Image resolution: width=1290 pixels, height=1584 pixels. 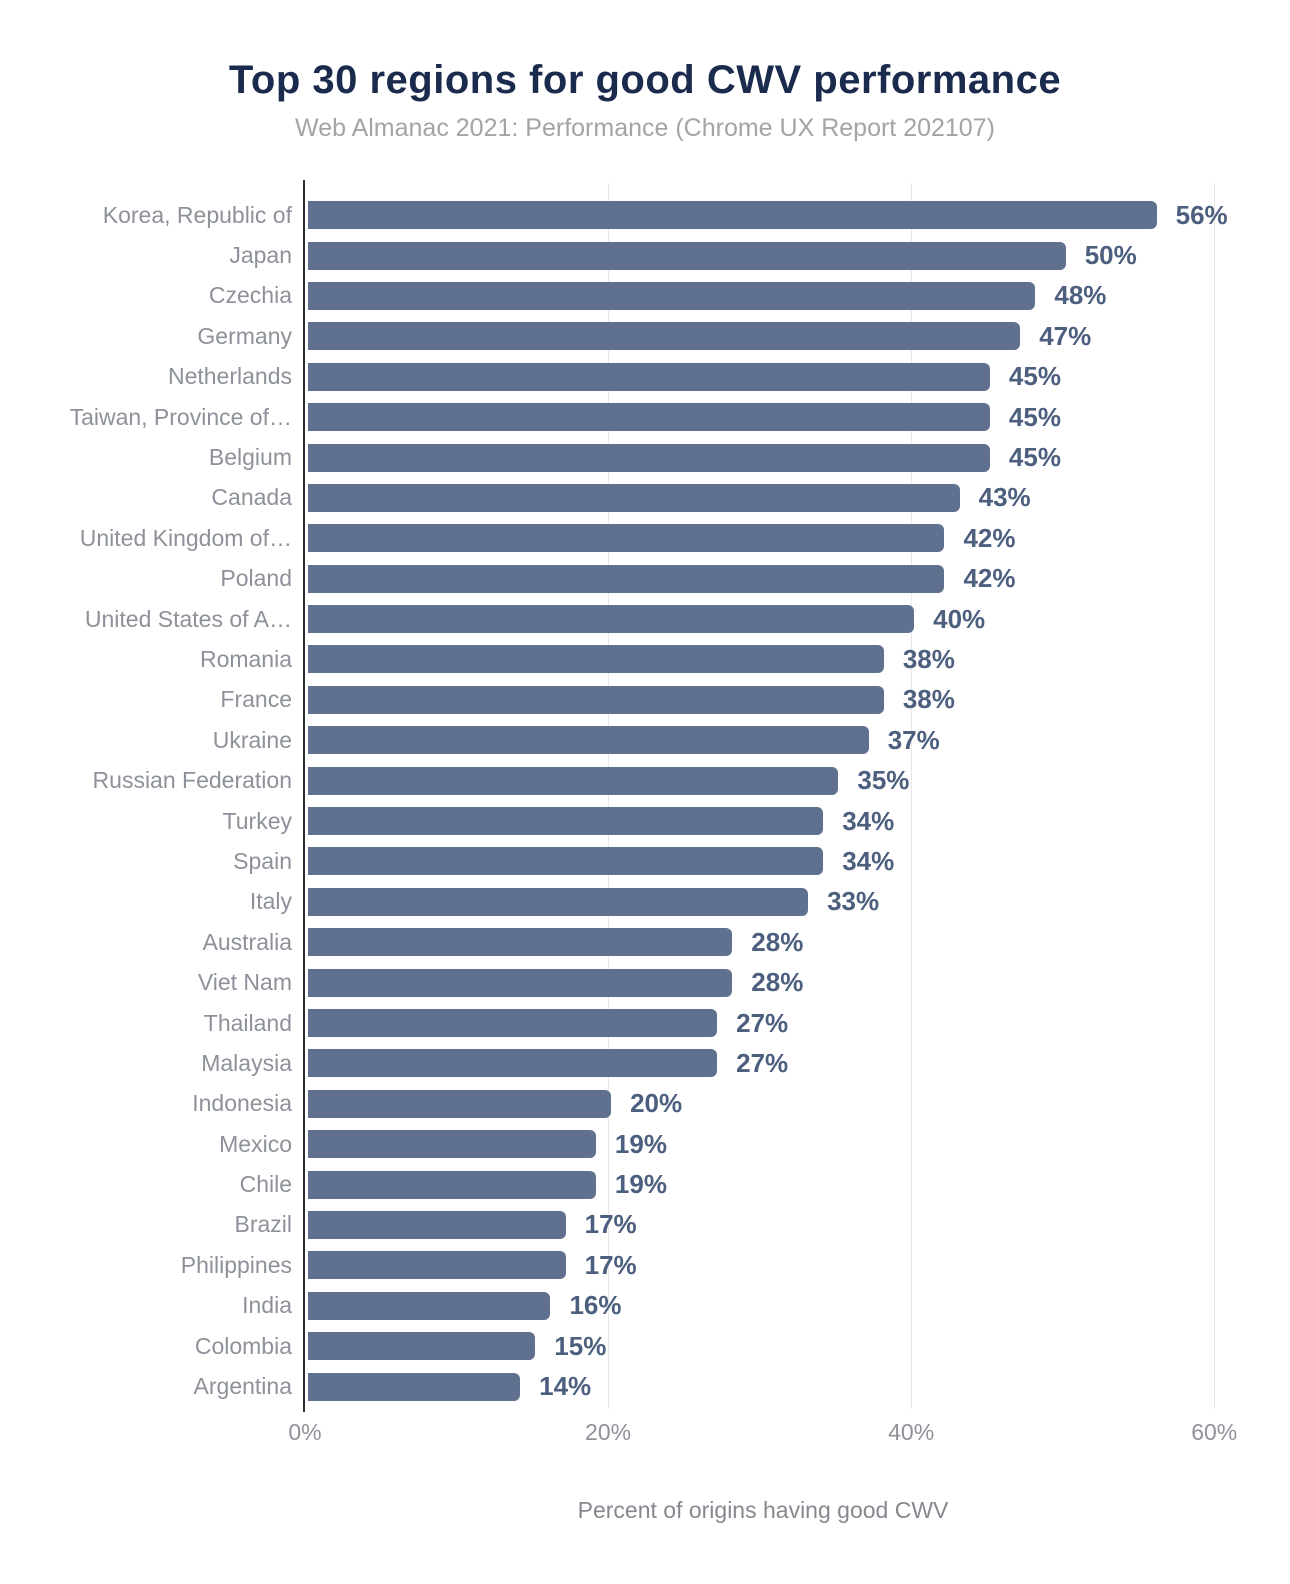 I want to click on bar-row: Argentina 14%, so click(x=742, y=1386).